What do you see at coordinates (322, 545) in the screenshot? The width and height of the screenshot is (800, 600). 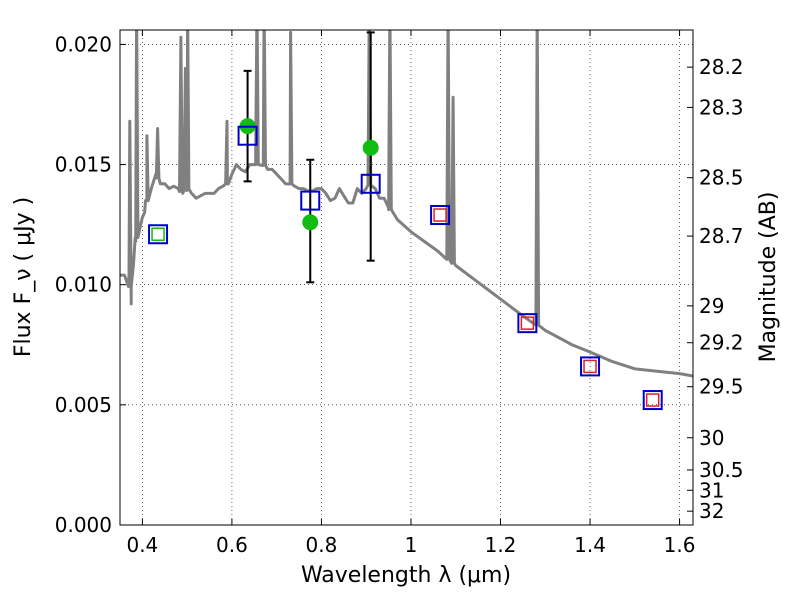 I see `x-tick-label: 0.8` at bounding box center [322, 545].